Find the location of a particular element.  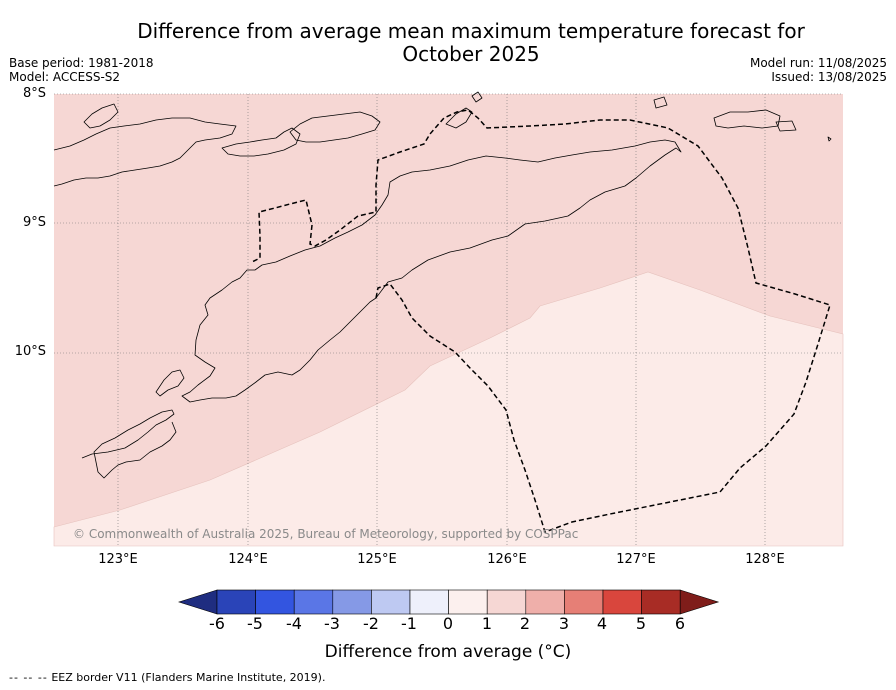

title-line-2: October 2025 is located at coordinates (471, 54).